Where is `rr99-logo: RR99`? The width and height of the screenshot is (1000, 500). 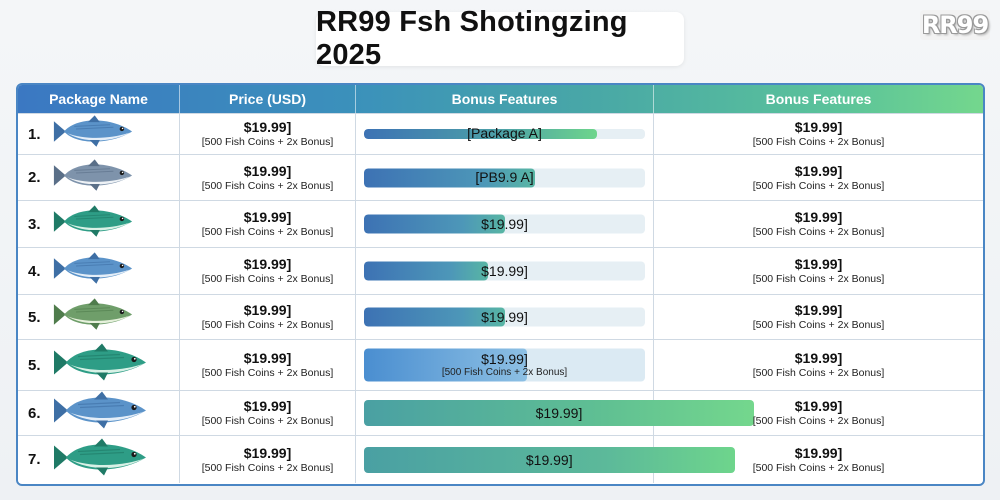 rr99-logo: RR99 is located at coordinates (955, 25).